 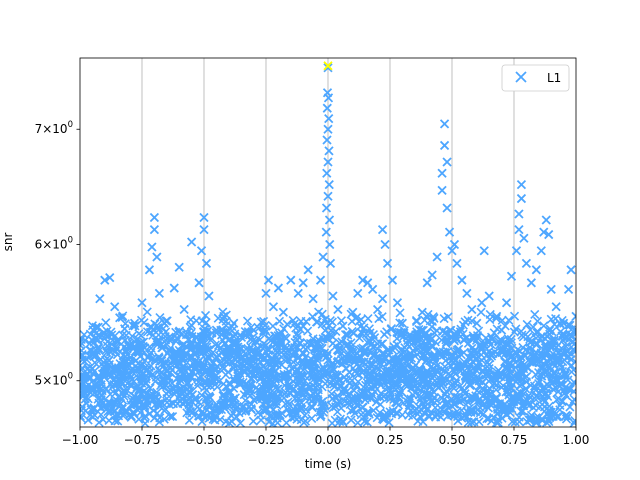 What do you see at coordinates (328, 464) in the screenshot?
I see `x-axis-label: time (s)` at bounding box center [328, 464].